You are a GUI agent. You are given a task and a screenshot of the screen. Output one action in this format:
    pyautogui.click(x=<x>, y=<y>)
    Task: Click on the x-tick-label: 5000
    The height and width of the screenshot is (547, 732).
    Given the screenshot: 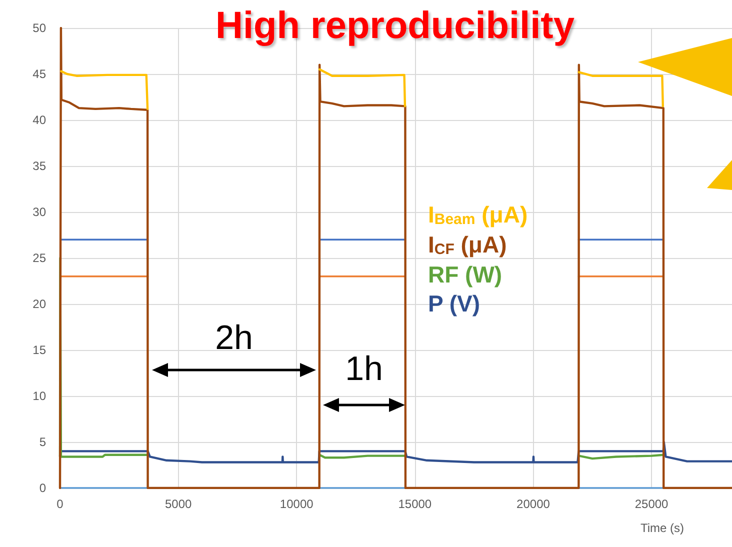 What is the action you would take?
    pyautogui.click(x=178, y=504)
    